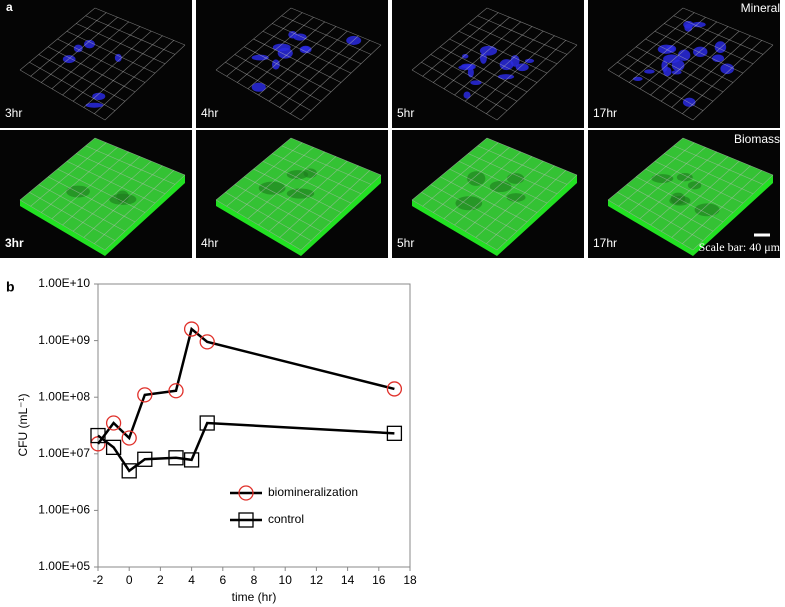  Describe the element at coordinates (286, 519) in the screenshot. I see `legend-label: control` at that location.